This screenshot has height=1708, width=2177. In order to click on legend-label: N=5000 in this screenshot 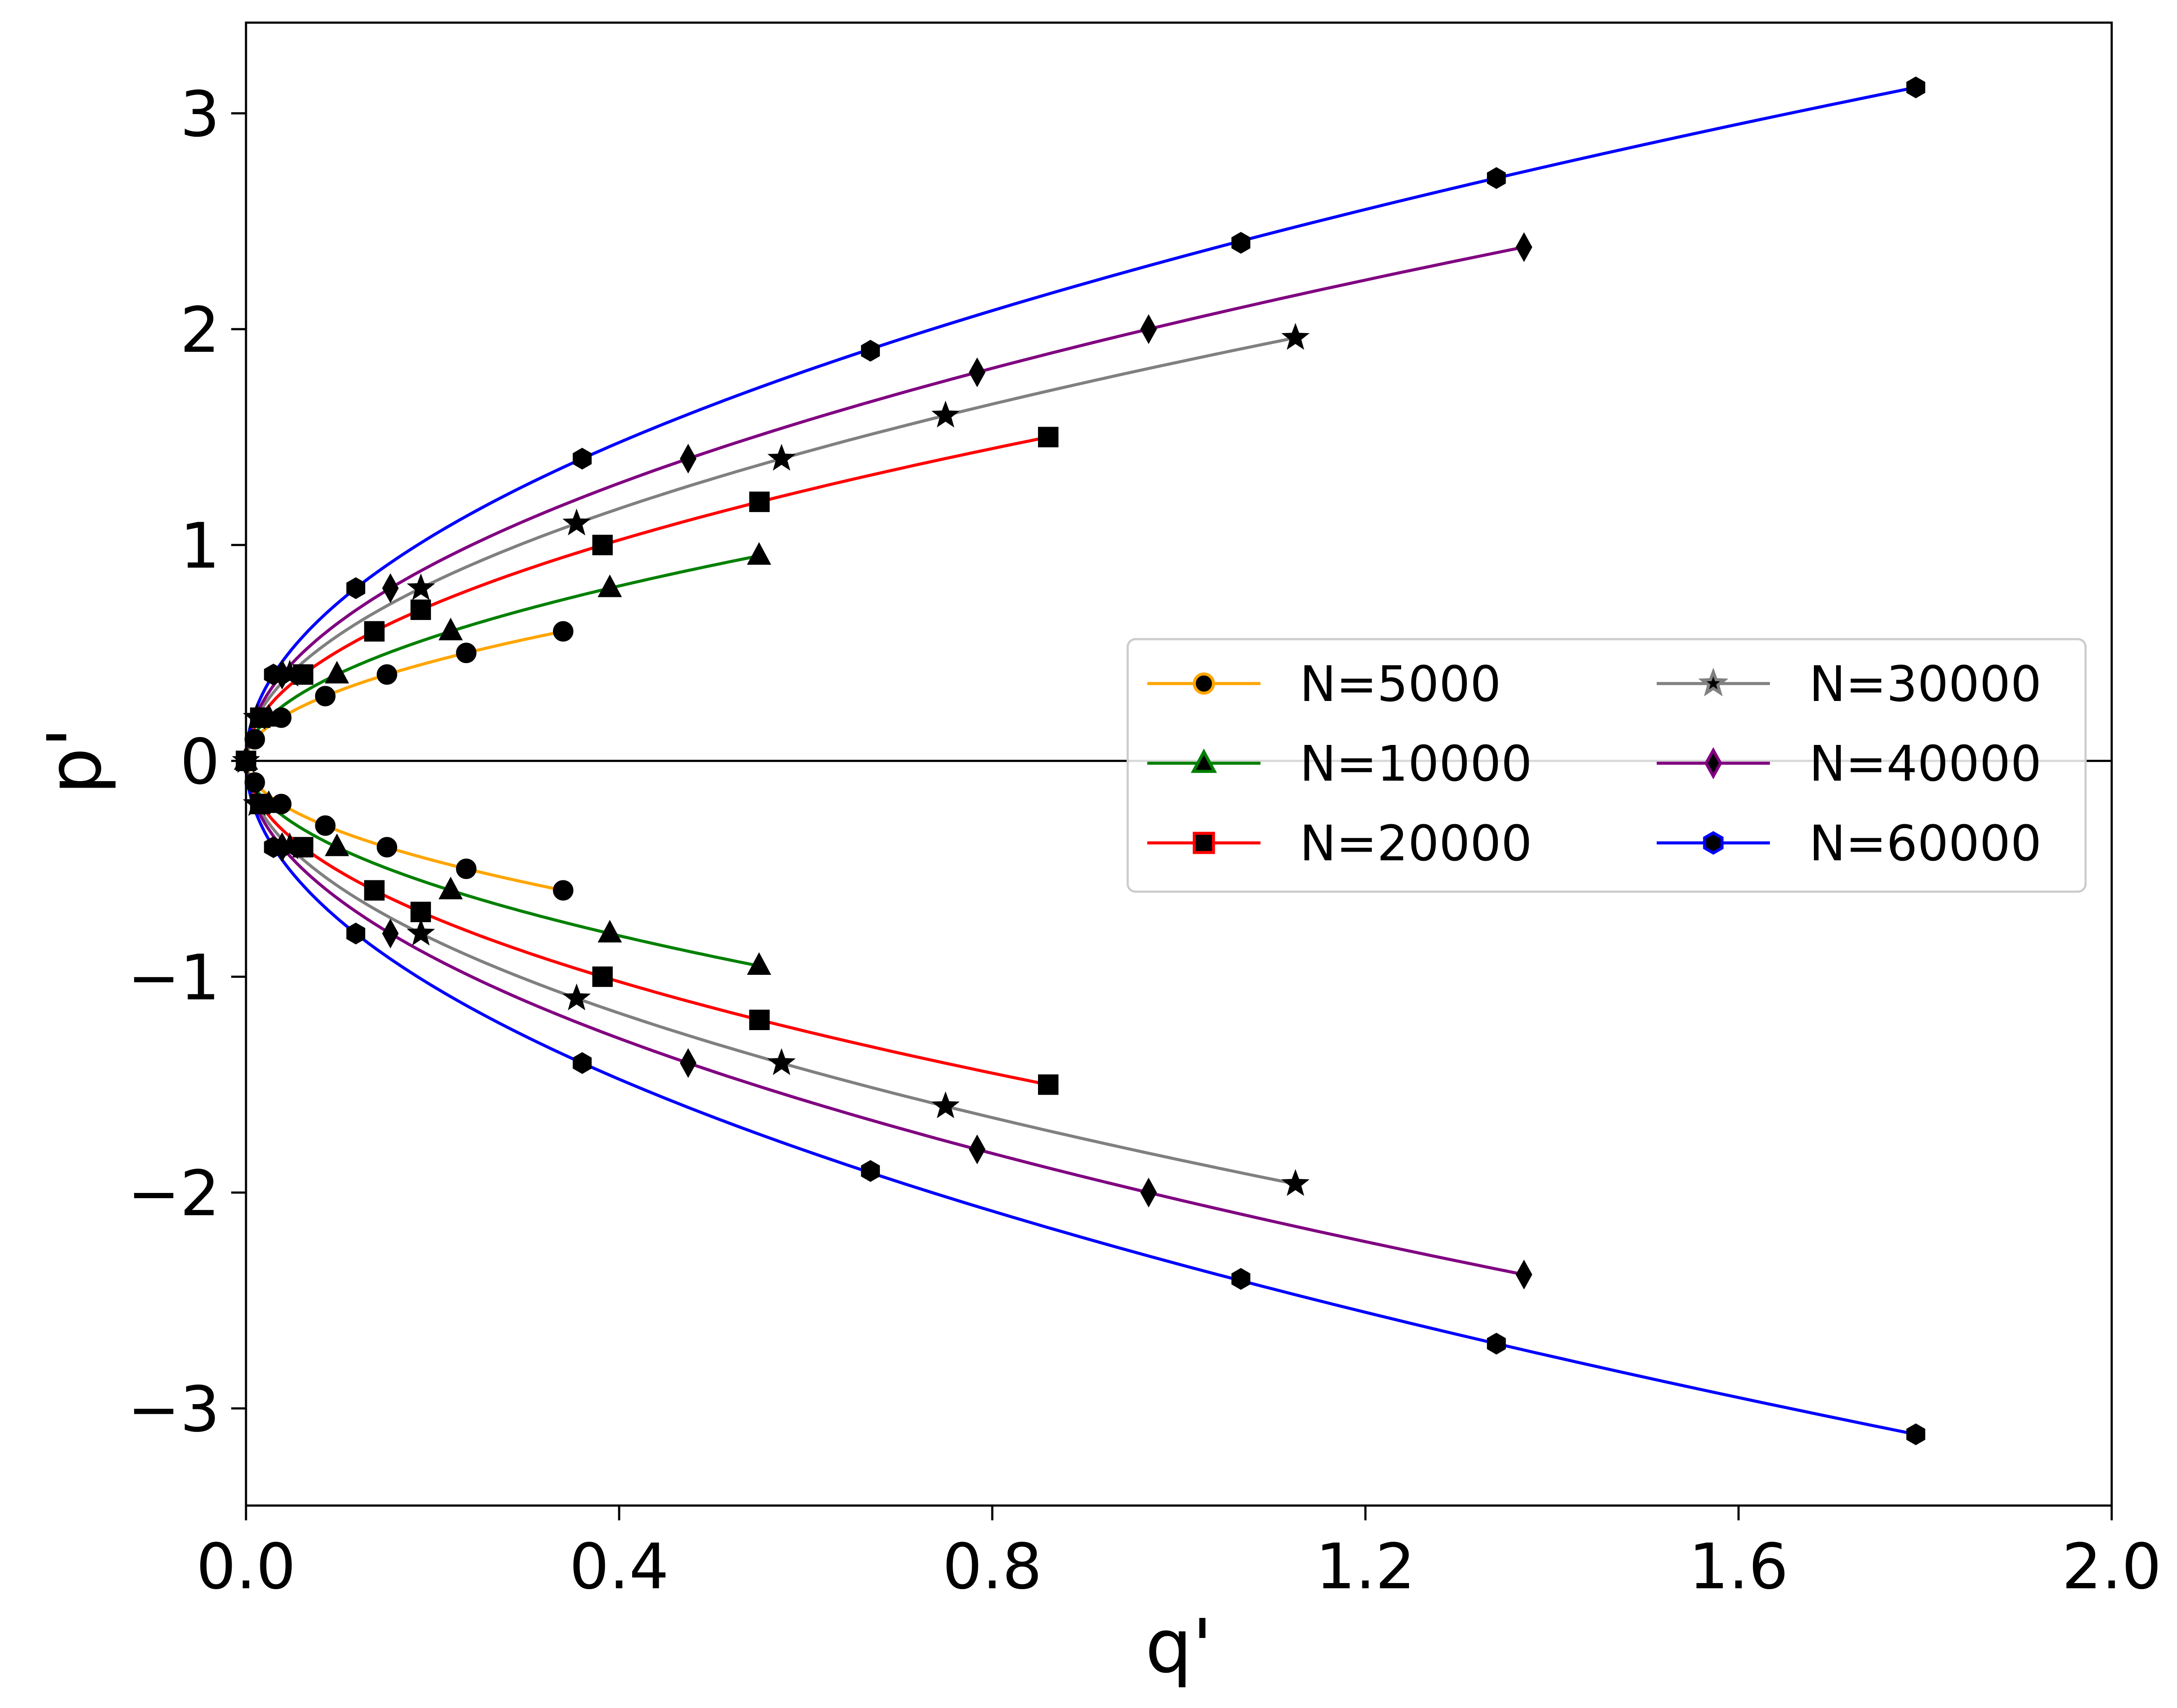, I will do `click(1400, 684)`.